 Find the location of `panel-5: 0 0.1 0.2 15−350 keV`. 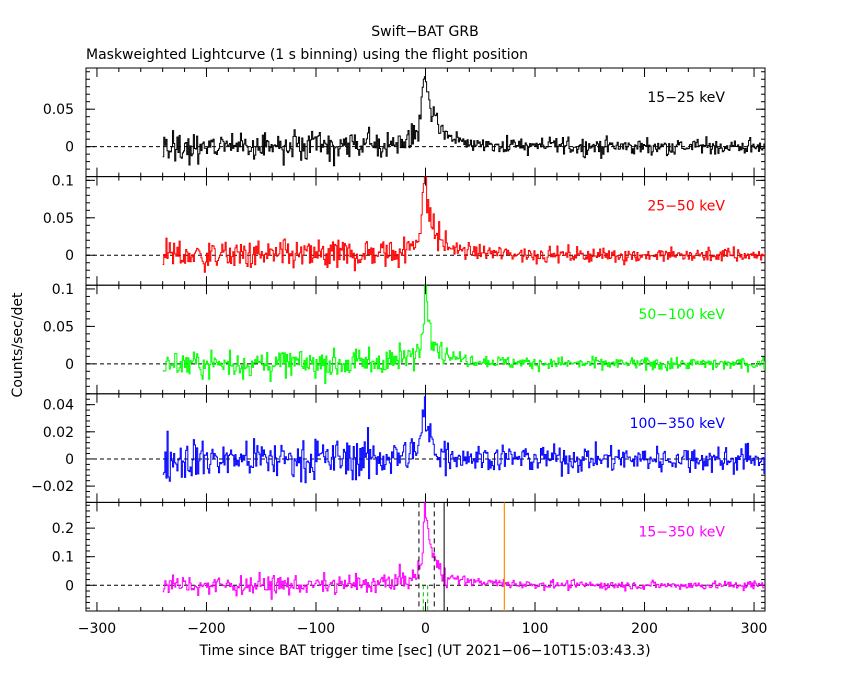

panel-5: 0 0.1 0.2 15−350 keV is located at coordinates (409, 556).